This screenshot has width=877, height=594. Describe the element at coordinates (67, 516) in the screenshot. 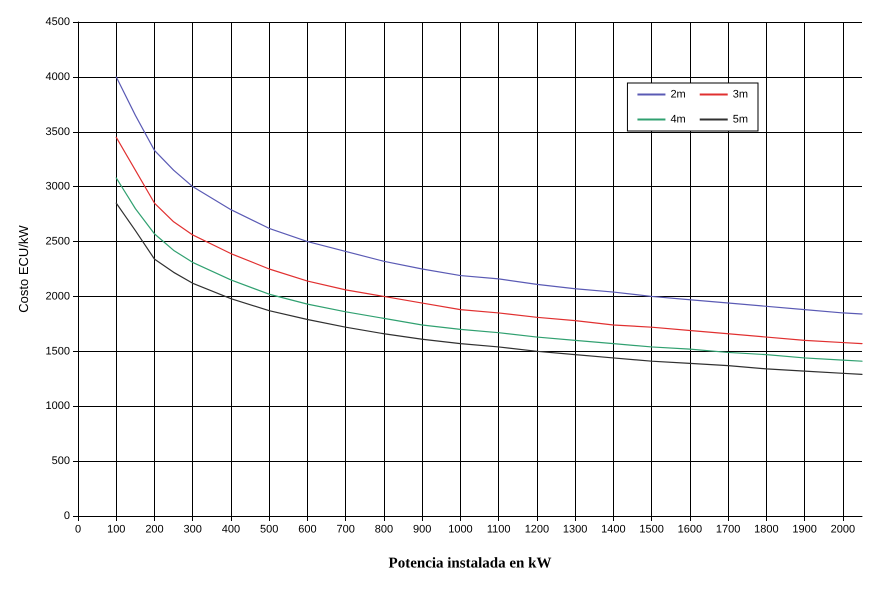

I see `y-tick-label: 0` at that location.